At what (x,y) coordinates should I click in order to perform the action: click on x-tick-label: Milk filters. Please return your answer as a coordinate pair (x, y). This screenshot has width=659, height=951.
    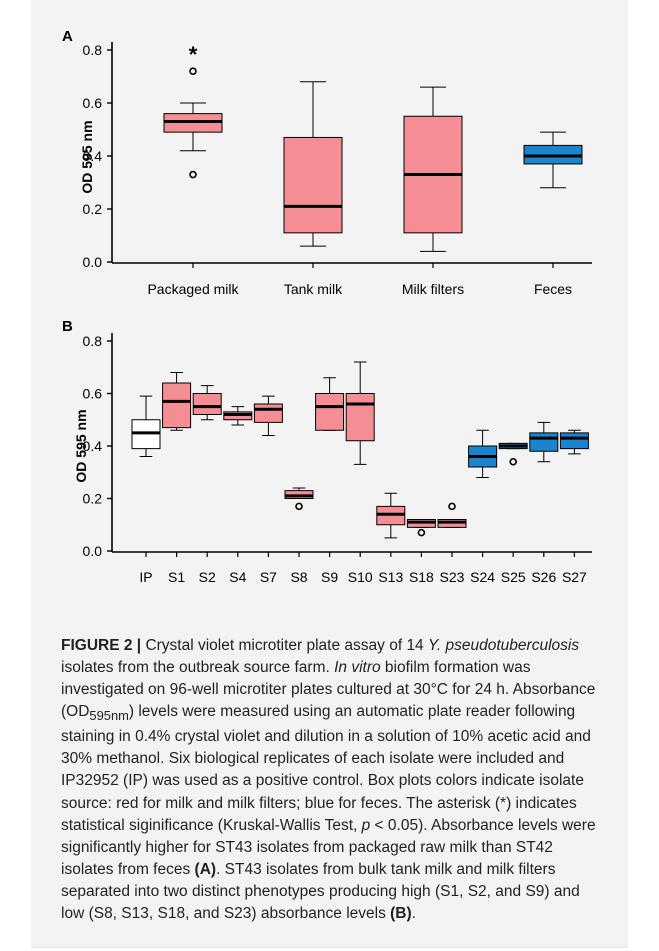
    Looking at the image, I should click on (433, 289).